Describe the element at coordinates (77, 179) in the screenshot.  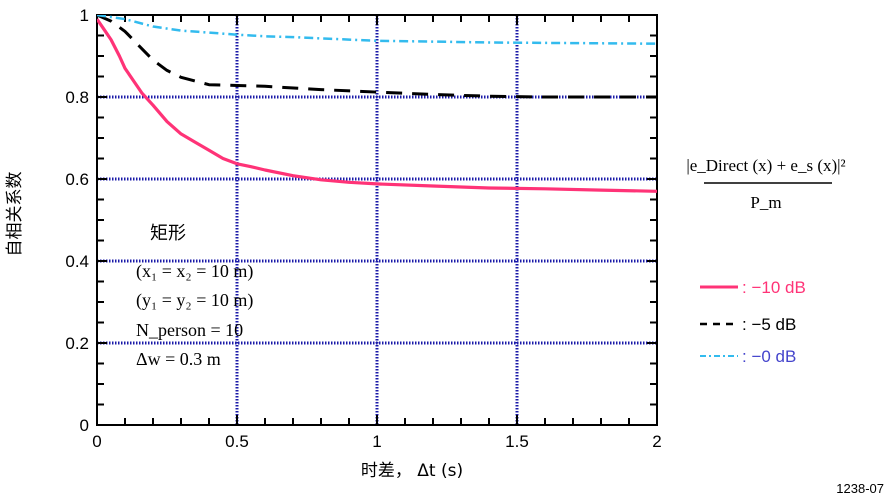
I see `y-tick-label: 0.6` at that location.